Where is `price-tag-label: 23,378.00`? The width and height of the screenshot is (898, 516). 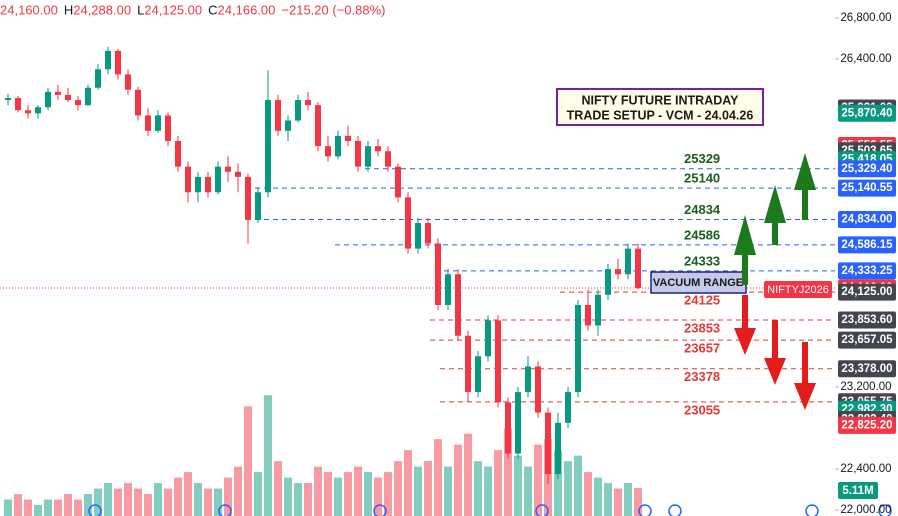 price-tag-label: 23,378.00 is located at coordinates (866, 369).